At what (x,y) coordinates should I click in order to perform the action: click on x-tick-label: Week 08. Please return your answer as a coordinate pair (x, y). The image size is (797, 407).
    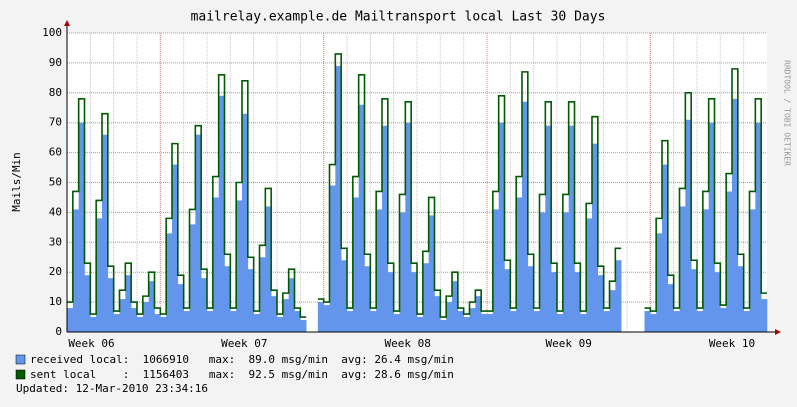
    Looking at the image, I should click on (407, 343).